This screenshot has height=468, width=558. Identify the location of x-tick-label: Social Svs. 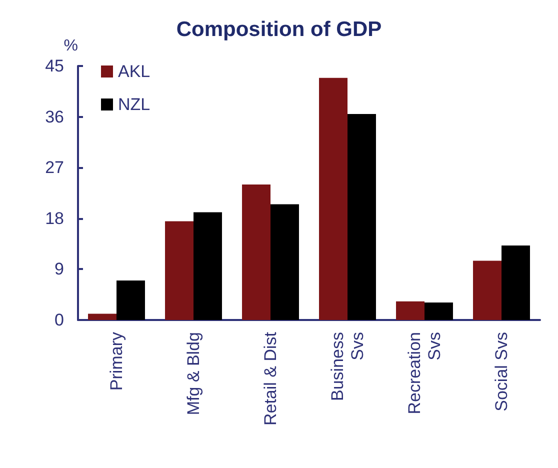
(501, 372).